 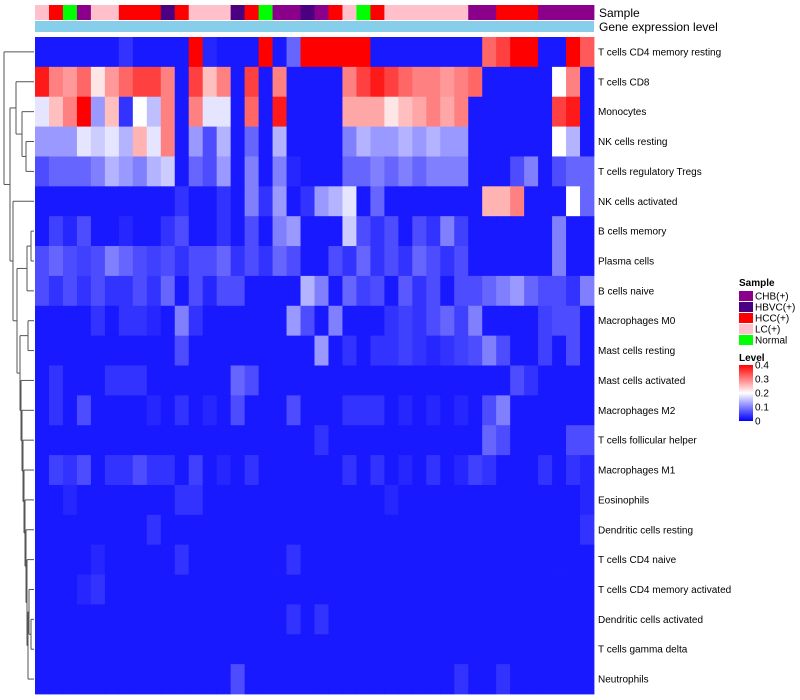 I want to click on row-label: T cells CD4 memory resting, so click(x=659, y=52).